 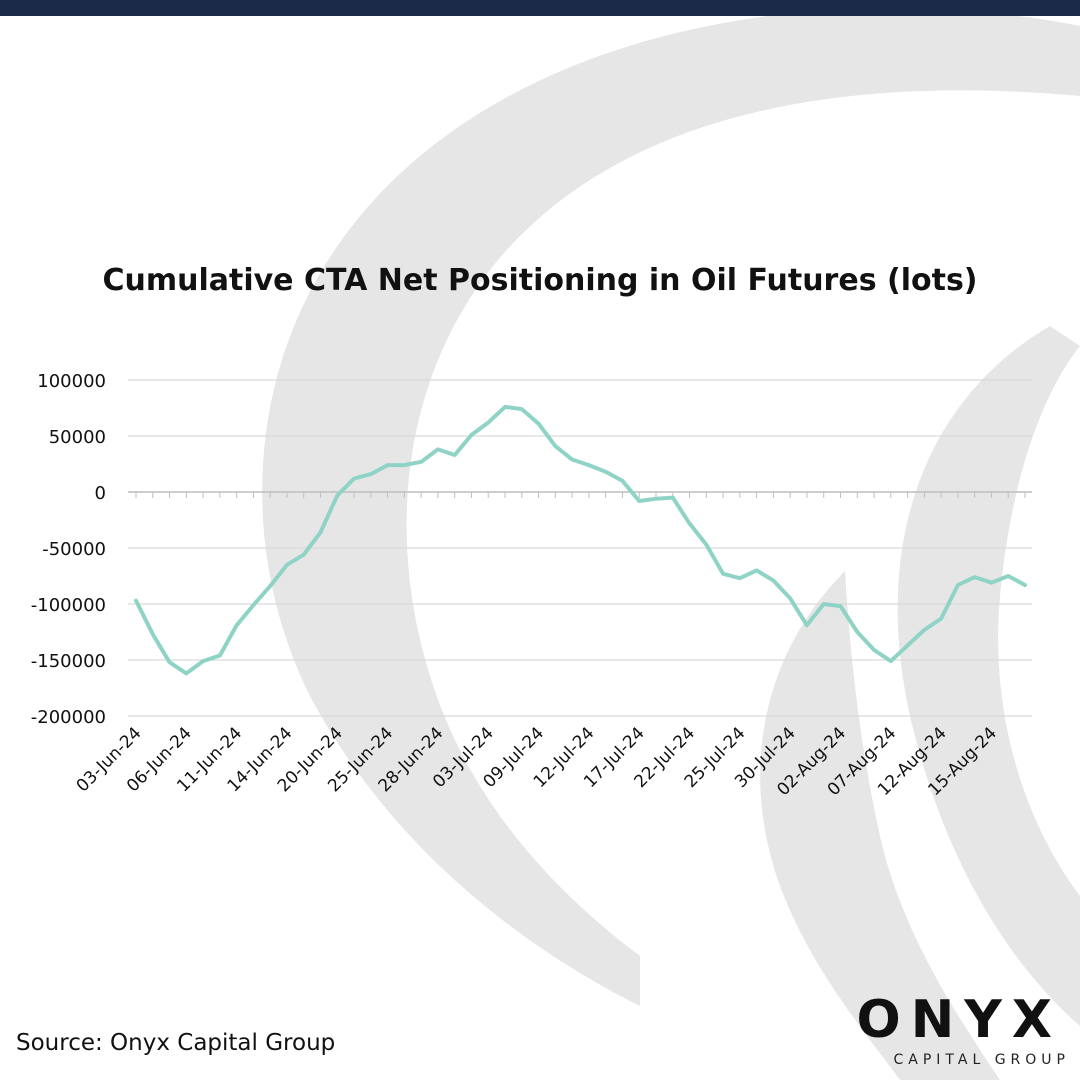 What do you see at coordinates (68, 717) in the screenshot?
I see `y-tick-label: -200000` at bounding box center [68, 717].